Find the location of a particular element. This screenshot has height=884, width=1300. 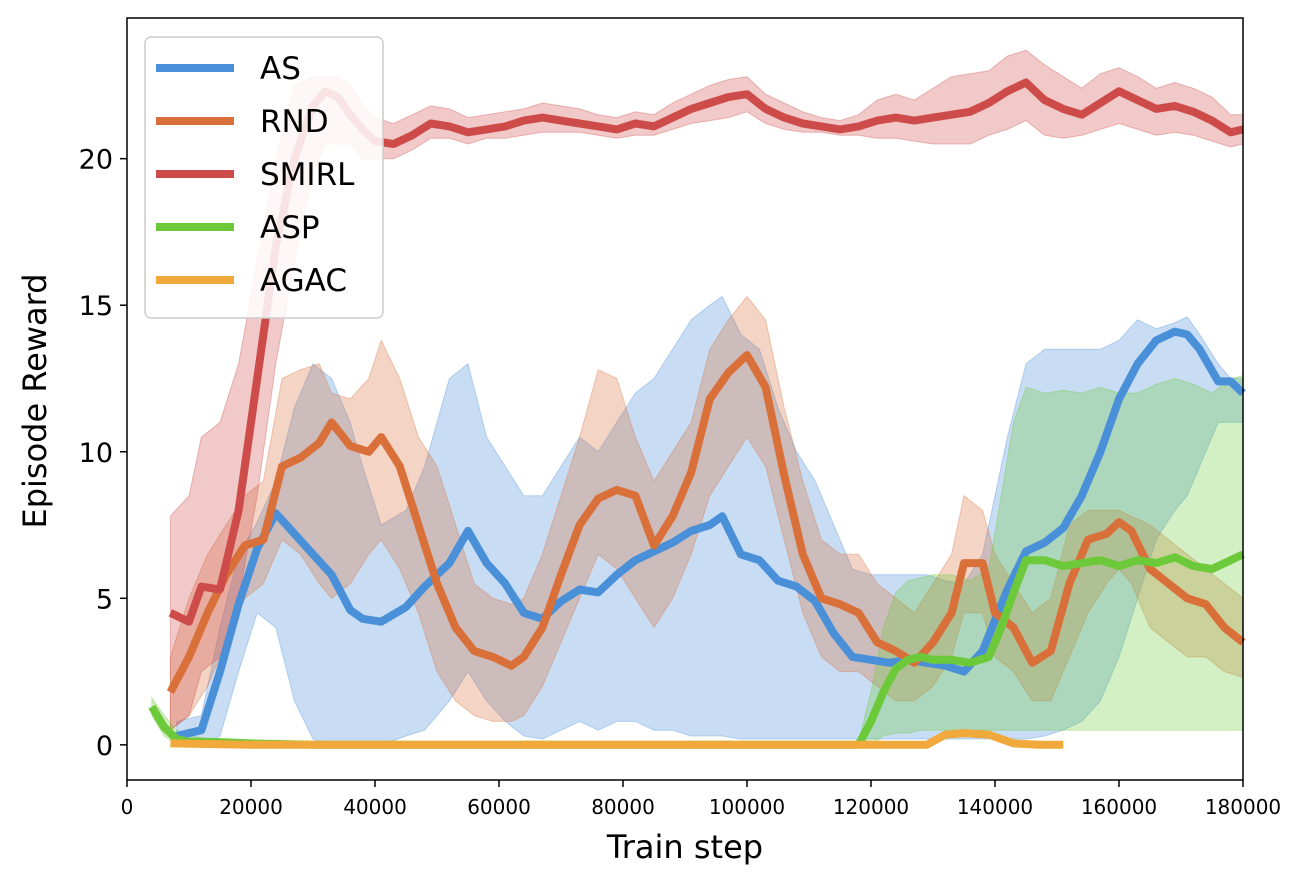

x-axis-label: Train step is located at coordinates (684, 847).